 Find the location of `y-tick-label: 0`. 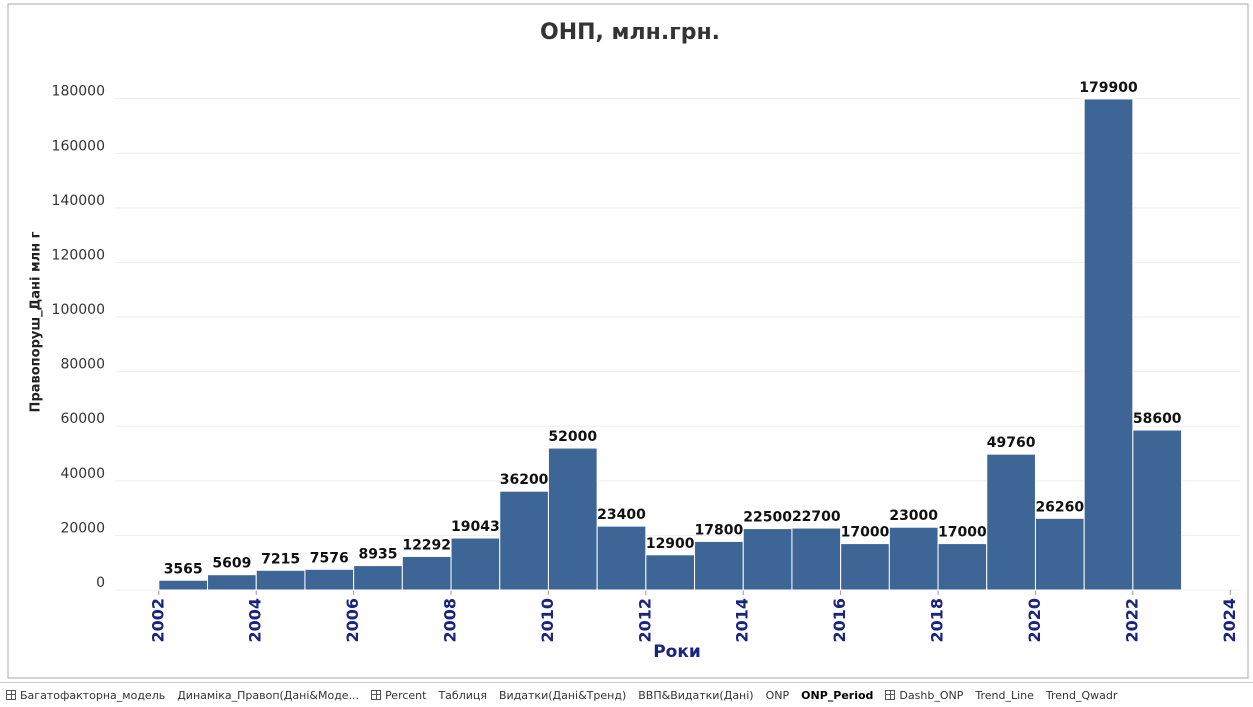

y-tick-label: 0 is located at coordinates (100, 583).